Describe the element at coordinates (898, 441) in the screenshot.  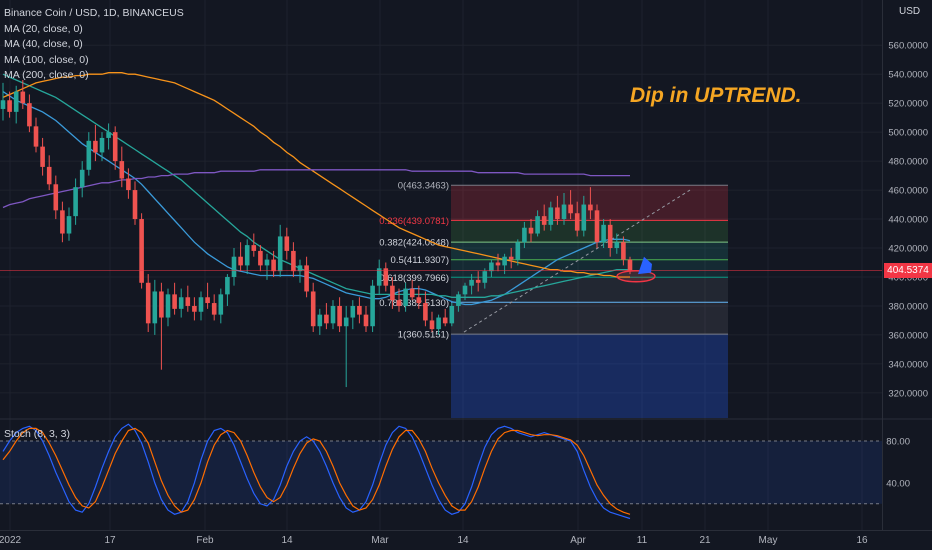
I see `stoch-tick-label: 80.00` at that location.